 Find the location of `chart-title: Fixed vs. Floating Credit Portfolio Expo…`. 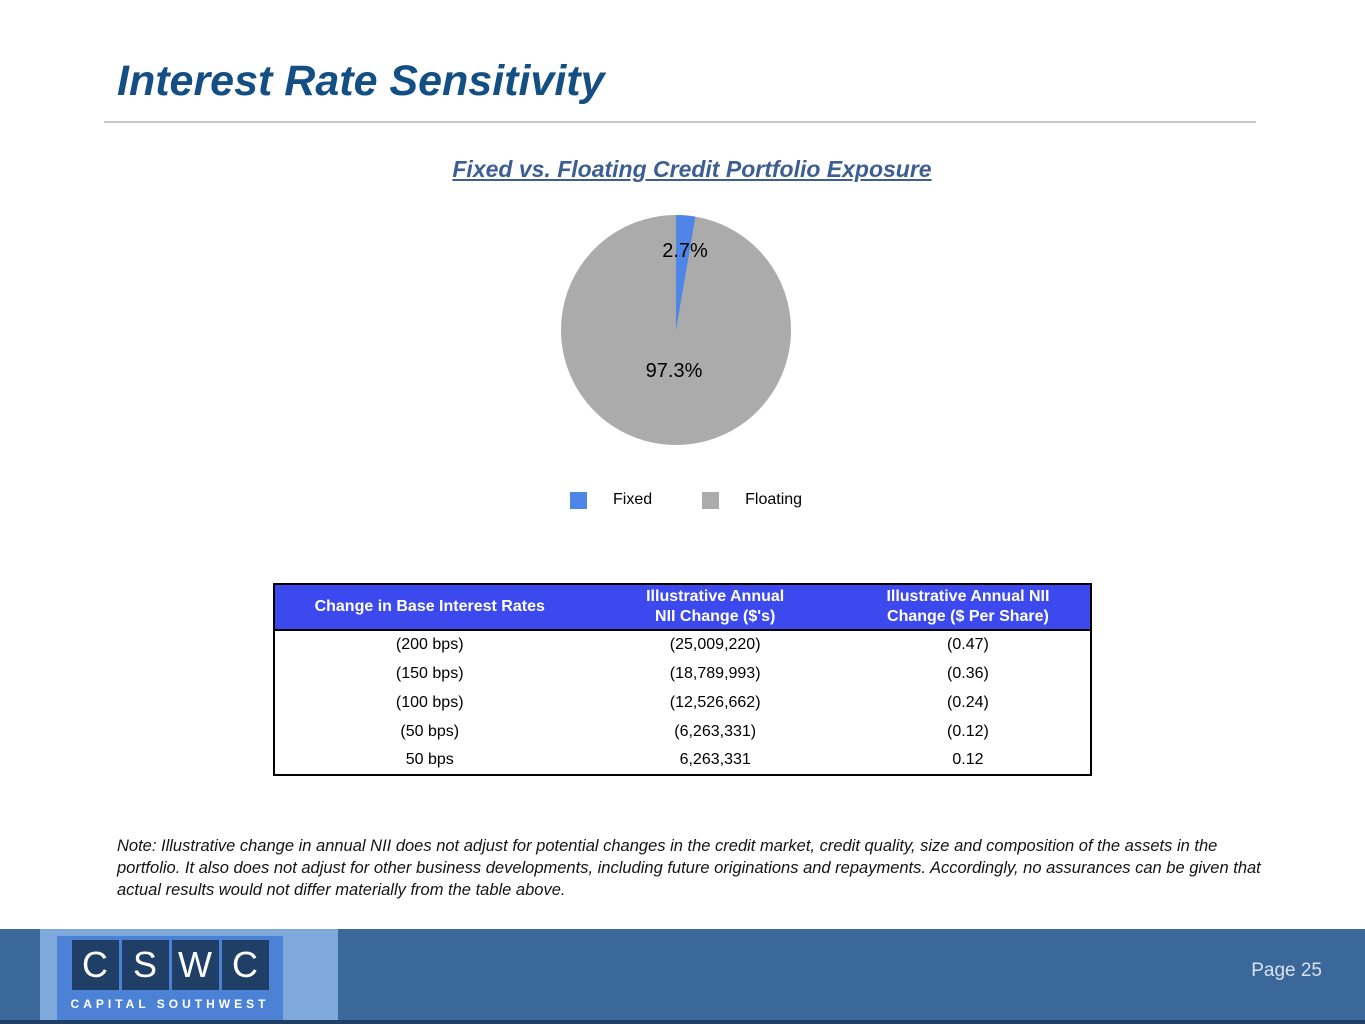

chart-title: Fixed vs. Floating Credit Portfolio Expo… is located at coordinates (692, 169).